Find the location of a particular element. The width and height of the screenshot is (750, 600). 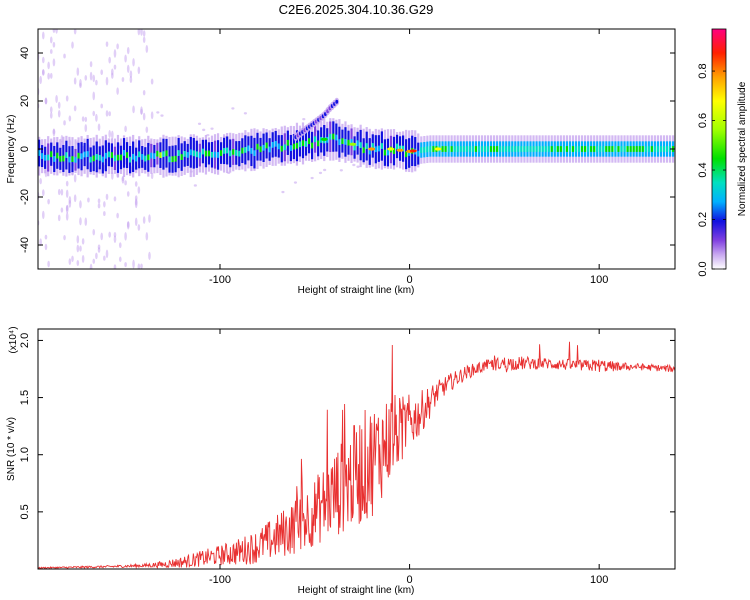

spectrogram-x-tick-label: 100 is located at coordinates (599, 280).